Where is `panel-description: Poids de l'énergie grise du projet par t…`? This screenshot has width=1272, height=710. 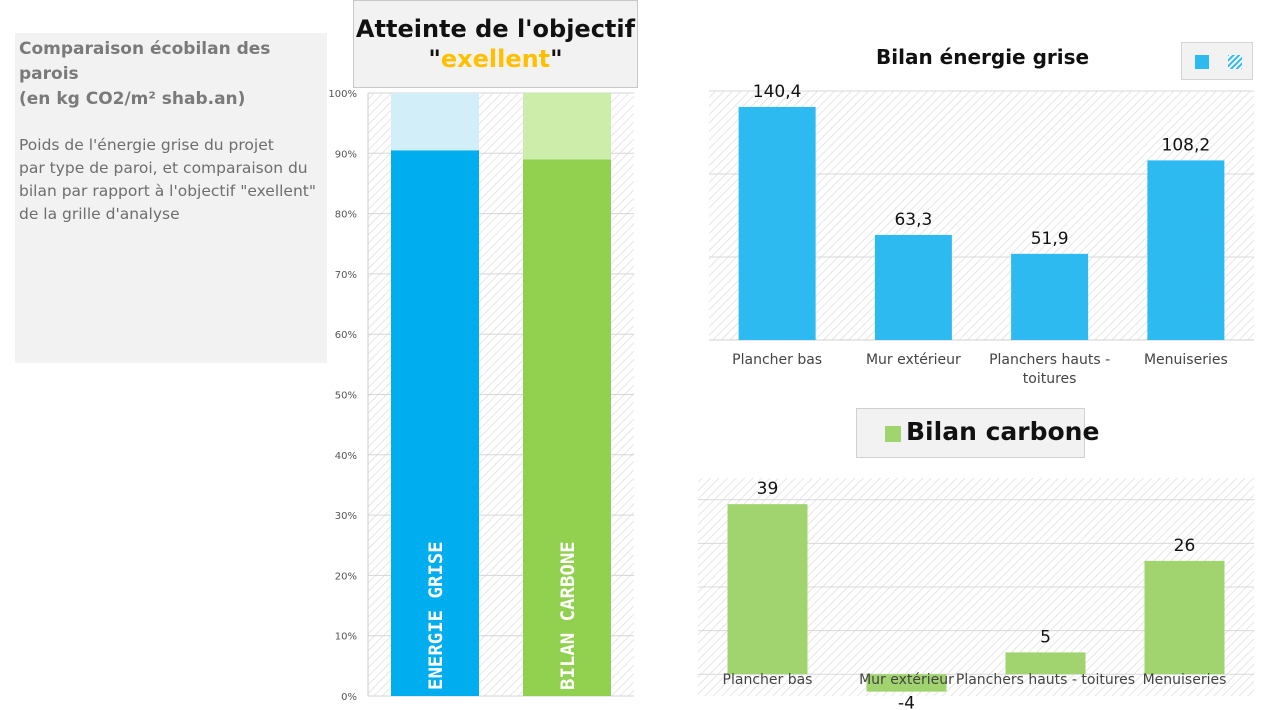
panel-description: Poids de l'énergie grise du projet par t… is located at coordinates (167, 179).